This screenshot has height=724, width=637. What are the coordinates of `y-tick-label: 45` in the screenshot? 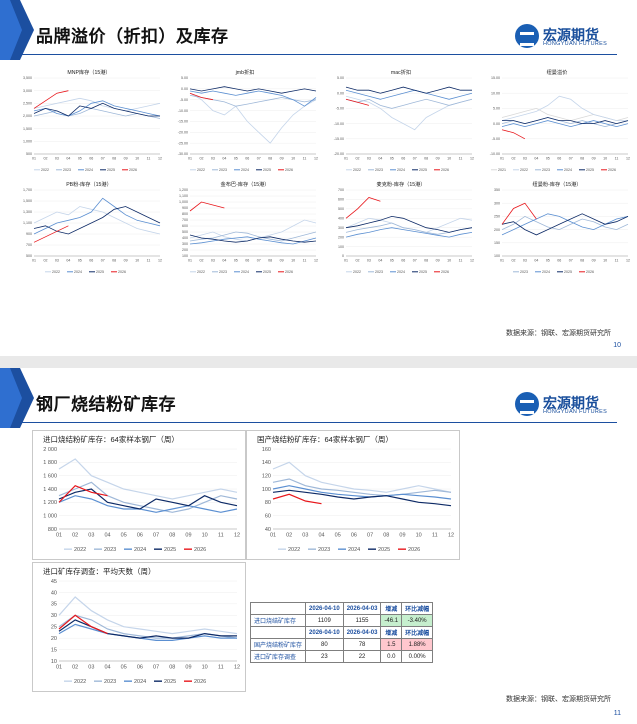 It's located at (54, 582).